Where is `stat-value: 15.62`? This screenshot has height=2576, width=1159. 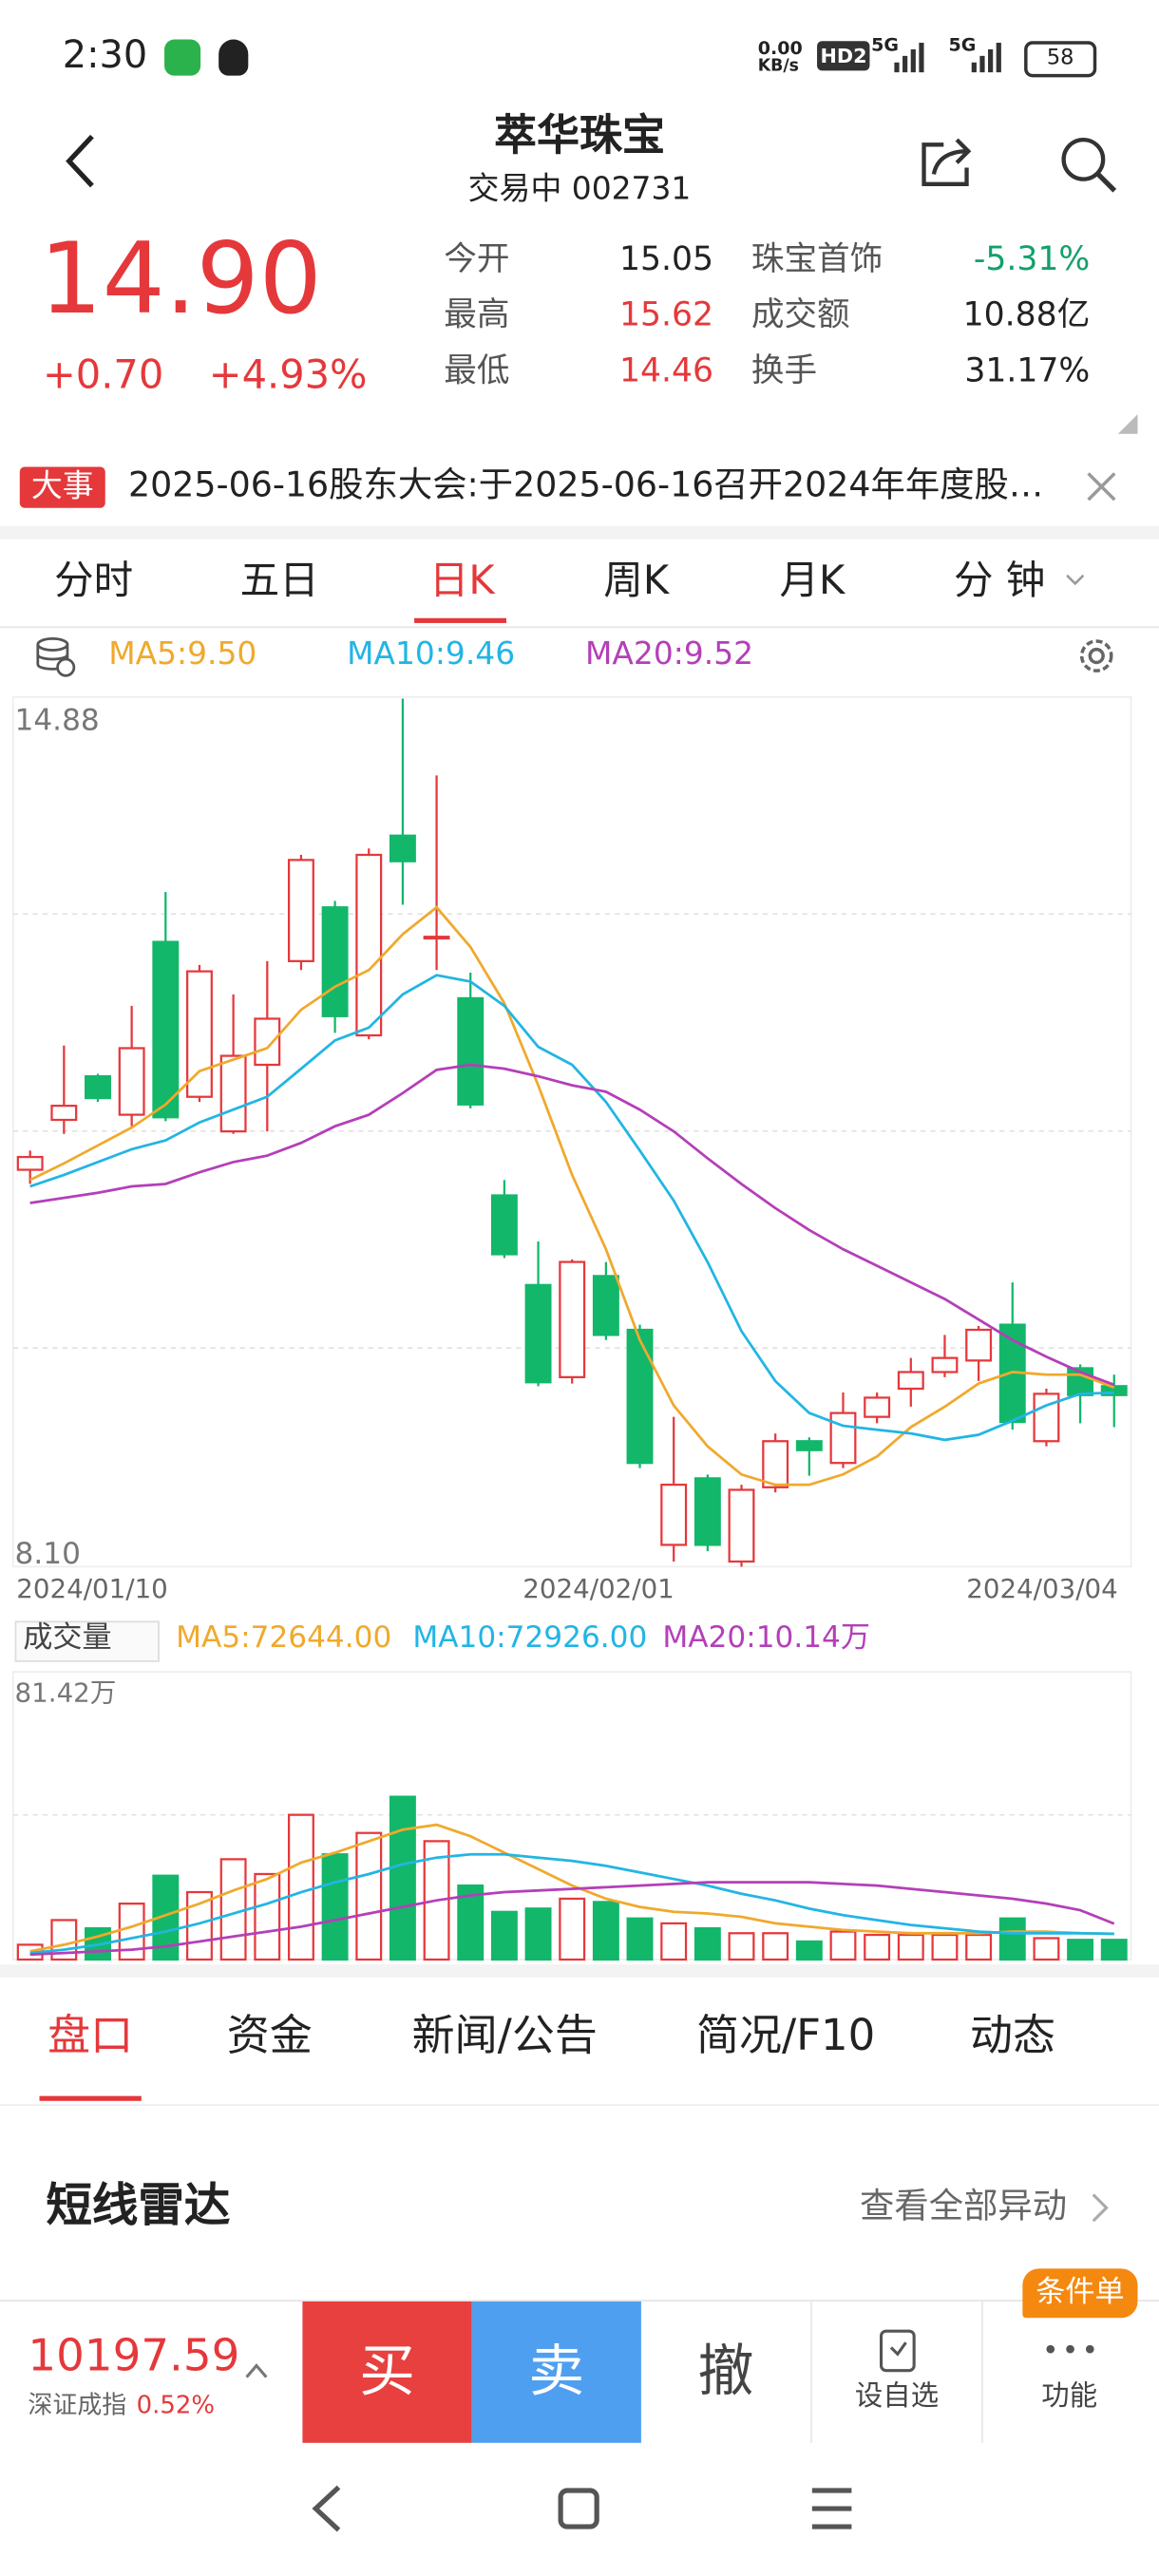 stat-value: 15.62 is located at coordinates (666, 314).